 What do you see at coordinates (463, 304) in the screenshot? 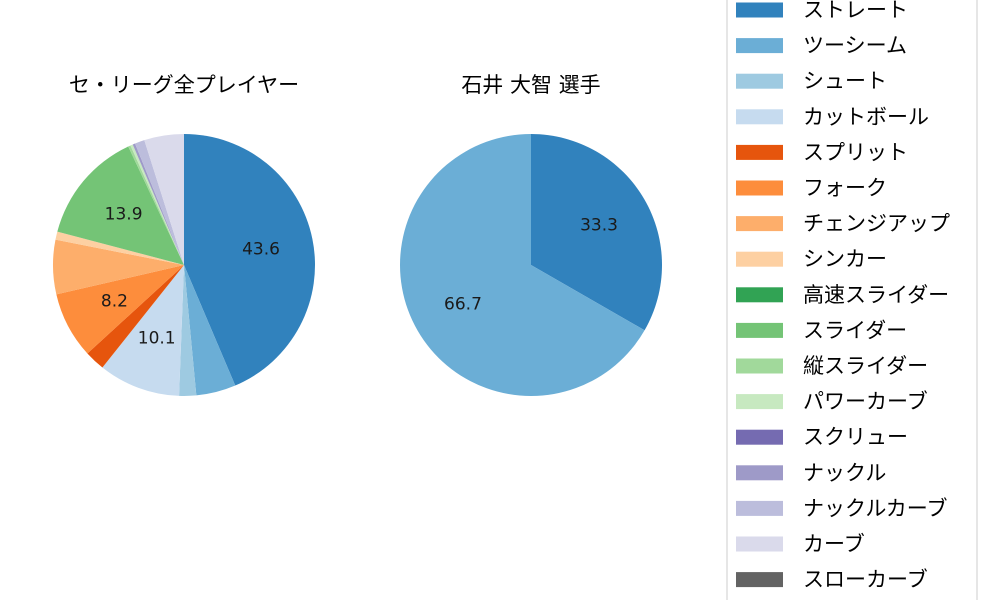
I see `slice-label-pitcher-ツーシーム: 66.7` at bounding box center [463, 304].